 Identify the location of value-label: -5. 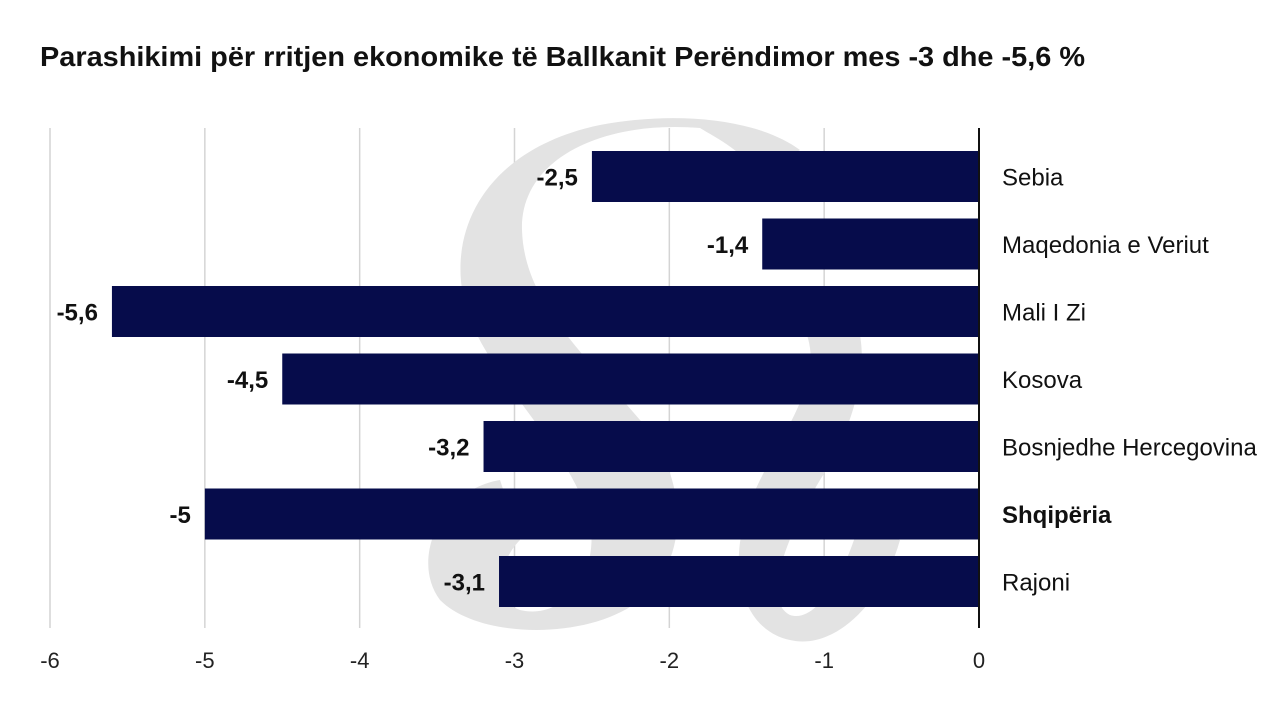
(179, 515).